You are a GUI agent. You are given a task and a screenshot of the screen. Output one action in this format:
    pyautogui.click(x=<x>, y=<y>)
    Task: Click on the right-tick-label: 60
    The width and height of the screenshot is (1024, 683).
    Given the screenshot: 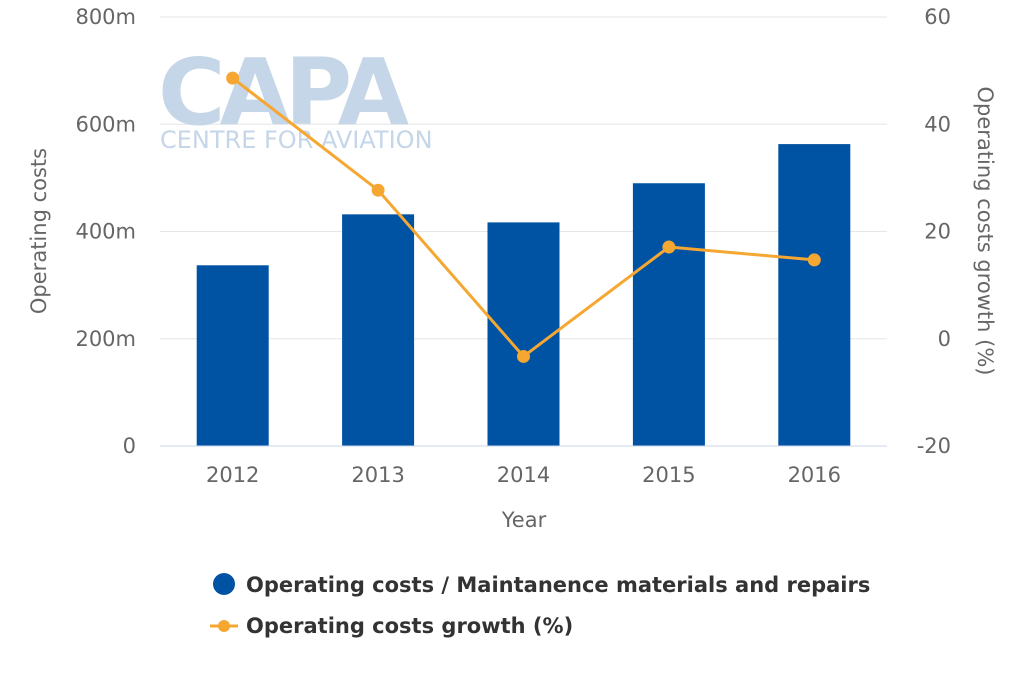 What is the action you would take?
    pyautogui.click(x=937, y=17)
    